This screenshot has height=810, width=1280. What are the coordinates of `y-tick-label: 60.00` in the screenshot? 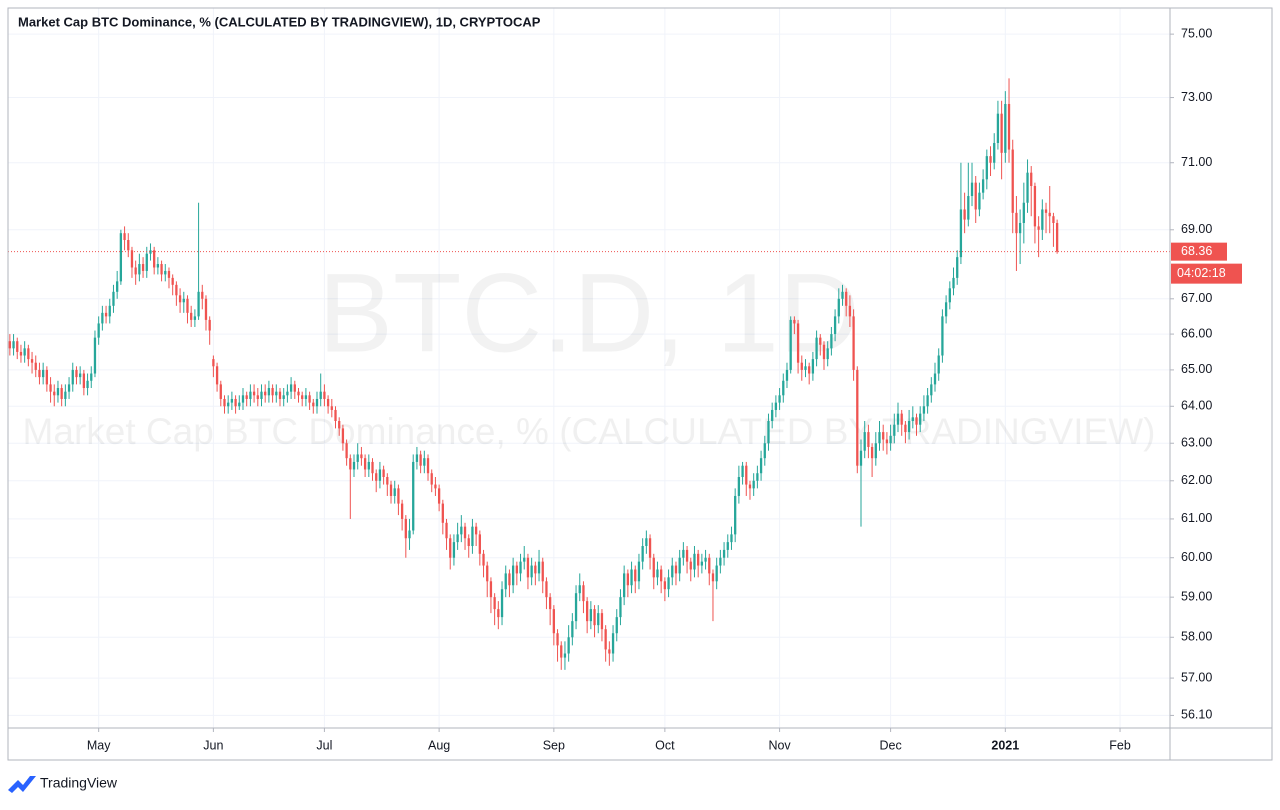 It's located at (1196, 557).